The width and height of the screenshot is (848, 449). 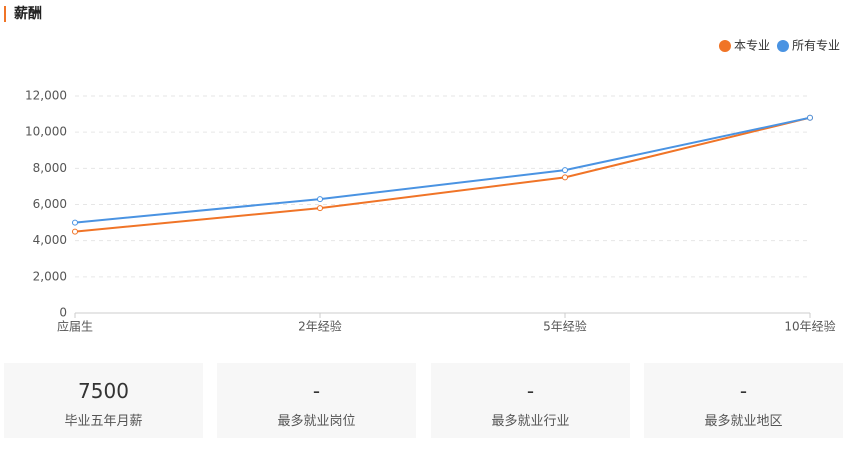 I want to click on x-tick-label: 10年经验, so click(x=809, y=326).